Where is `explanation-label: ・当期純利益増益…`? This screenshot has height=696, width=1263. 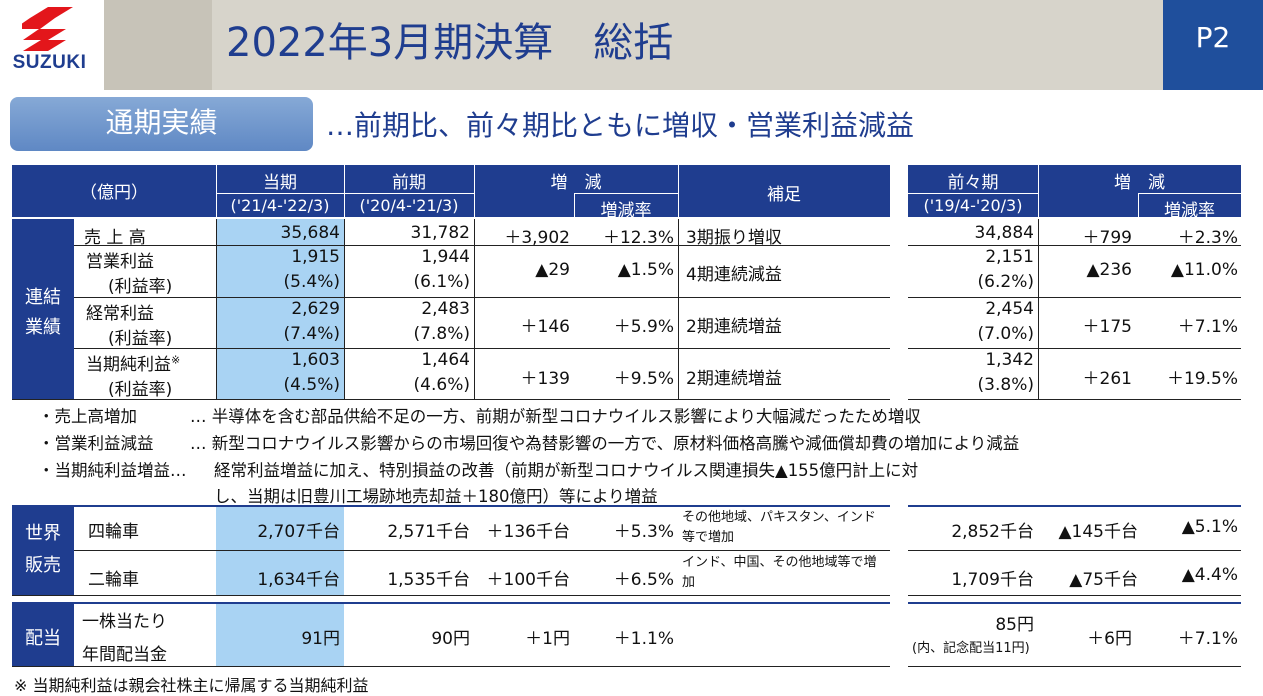 explanation-label: ・当期純利益増益… is located at coordinates (112, 470).